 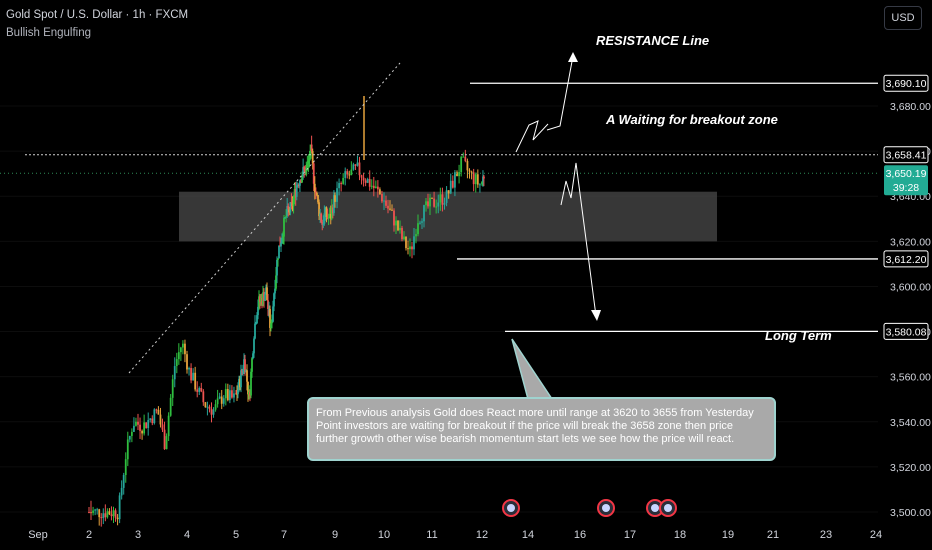 What do you see at coordinates (49, 33) in the screenshot?
I see `indicator-label: Bullish Engulfing` at bounding box center [49, 33].